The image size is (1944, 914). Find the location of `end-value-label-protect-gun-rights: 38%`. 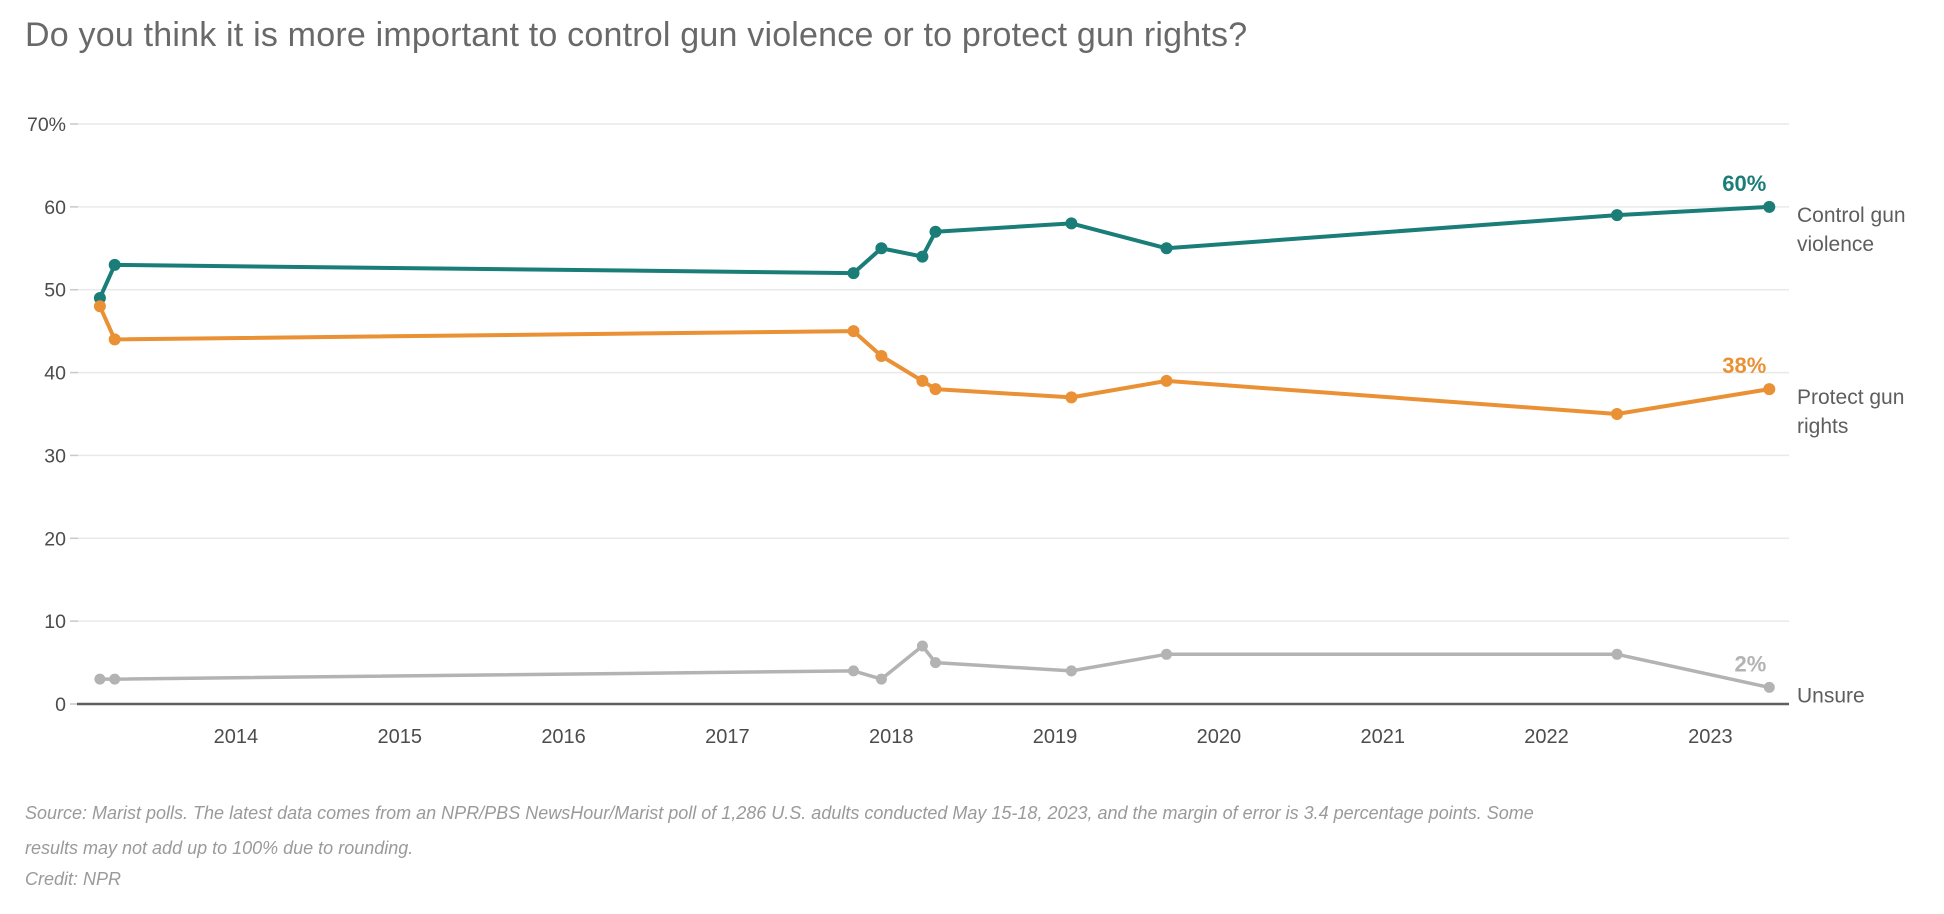

end-value-label-protect-gun-rights: 38% is located at coordinates (1744, 365).